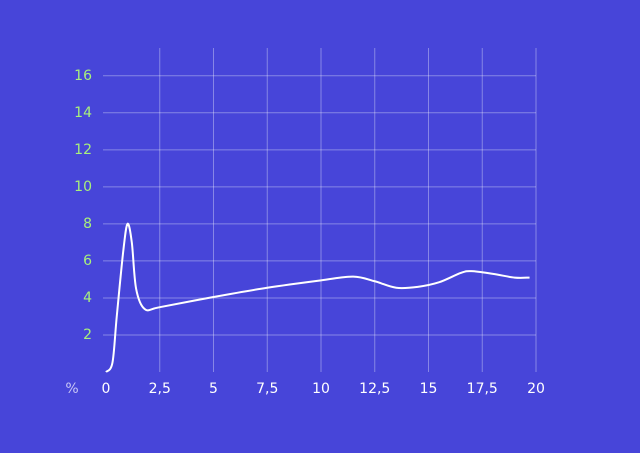 This screenshot has width=640, height=453. Describe the element at coordinates (83, 113) in the screenshot. I see `y-tick-label: 14` at that location.